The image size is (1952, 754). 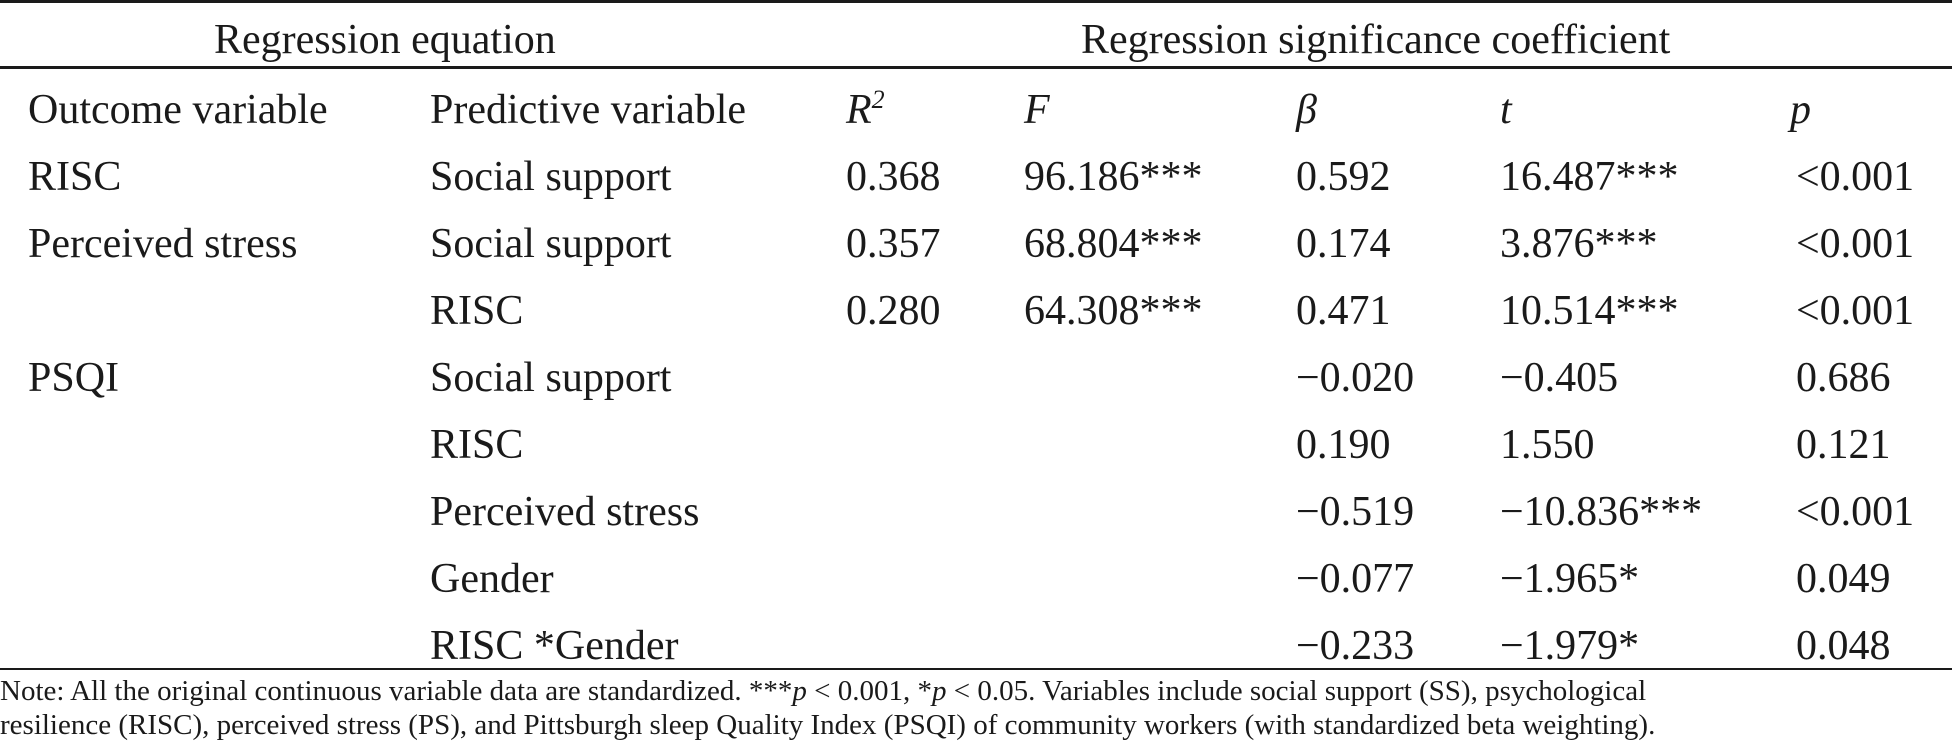 What do you see at coordinates (1843, 646) in the screenshot?
I see `cell-p: 0.048` at bounding box center [1843, 646].